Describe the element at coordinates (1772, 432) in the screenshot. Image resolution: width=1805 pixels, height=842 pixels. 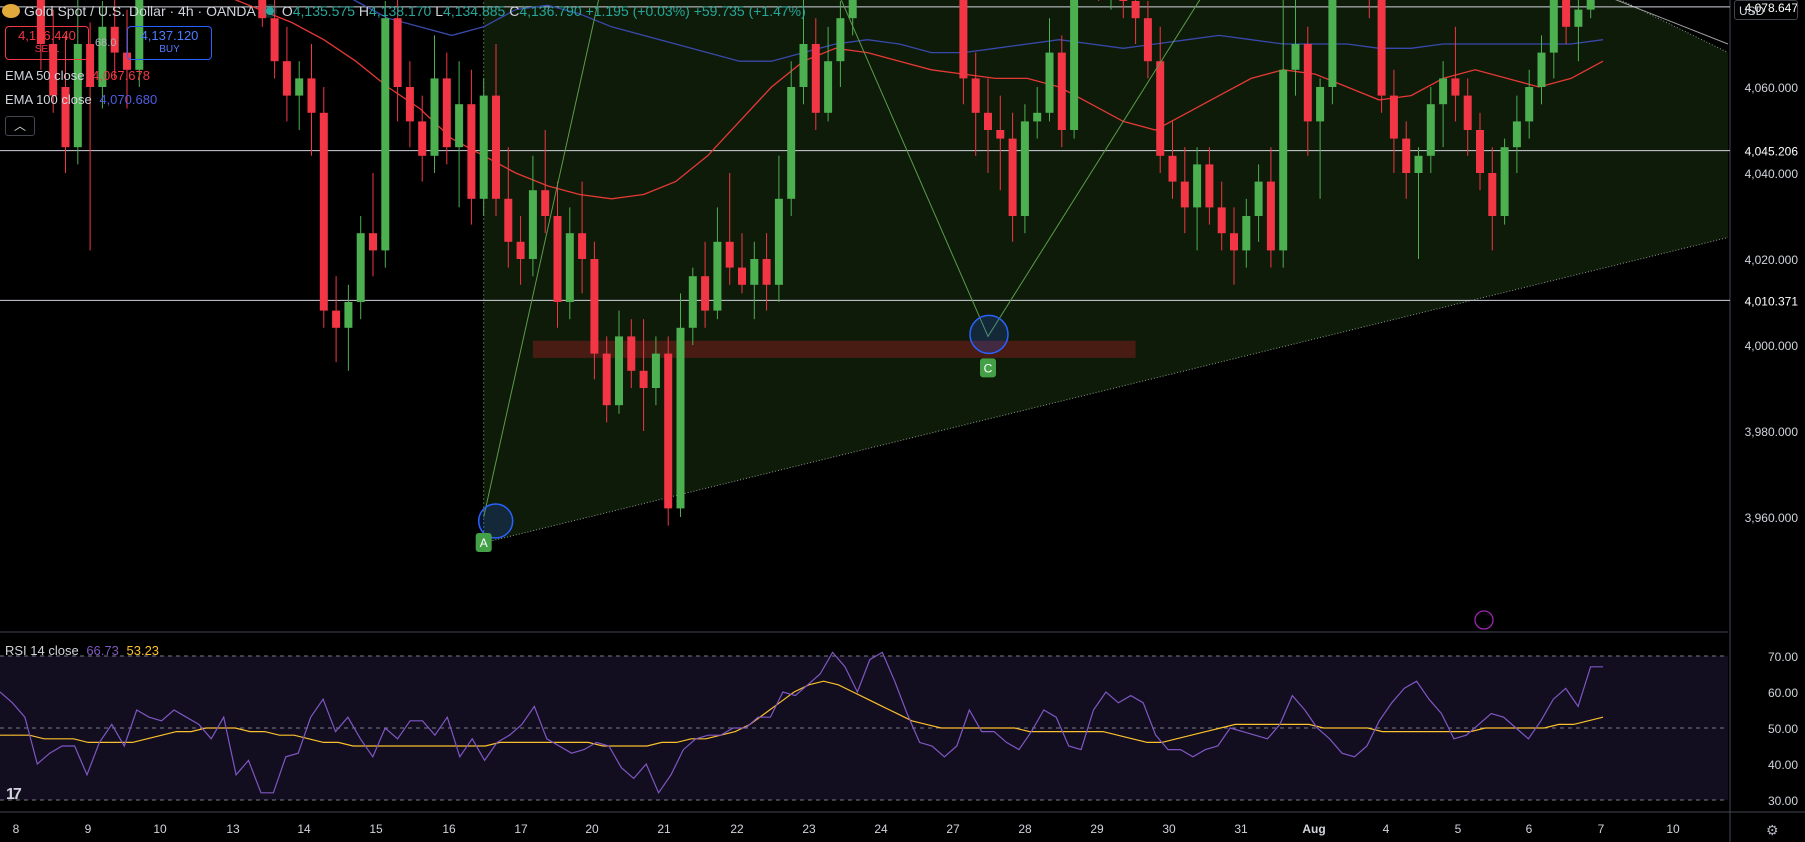
I see `price-tick-label: 3,980.000` at that location.